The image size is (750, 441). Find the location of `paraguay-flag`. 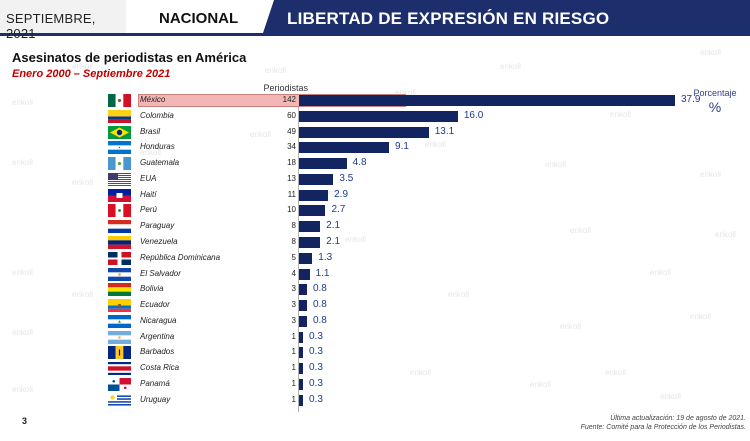

paraguay-flag is located at coordinates (119, 227).